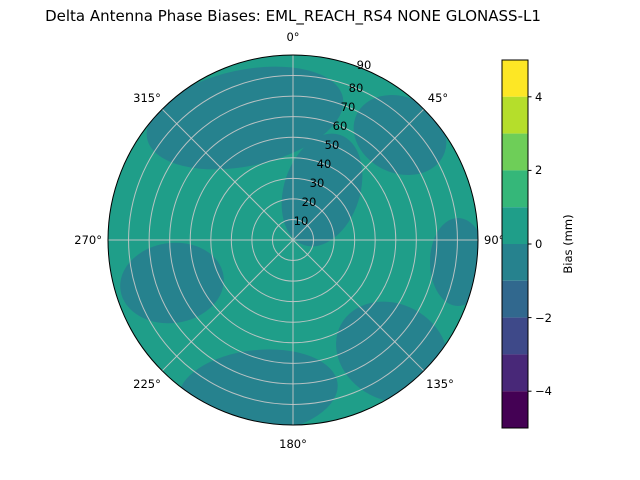  What do you see at coordinates (494, 240) in the screenshot?
I see `theta-tick-label-90: 90°` at bounding box center [494, 240].